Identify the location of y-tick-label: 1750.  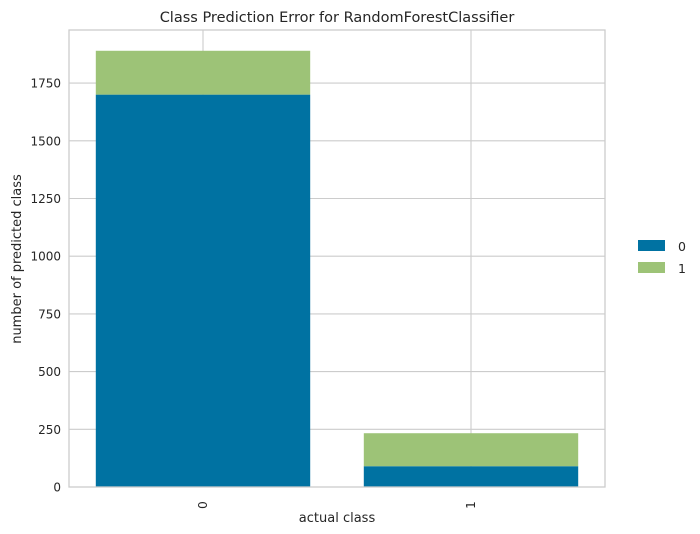
(45, 84).